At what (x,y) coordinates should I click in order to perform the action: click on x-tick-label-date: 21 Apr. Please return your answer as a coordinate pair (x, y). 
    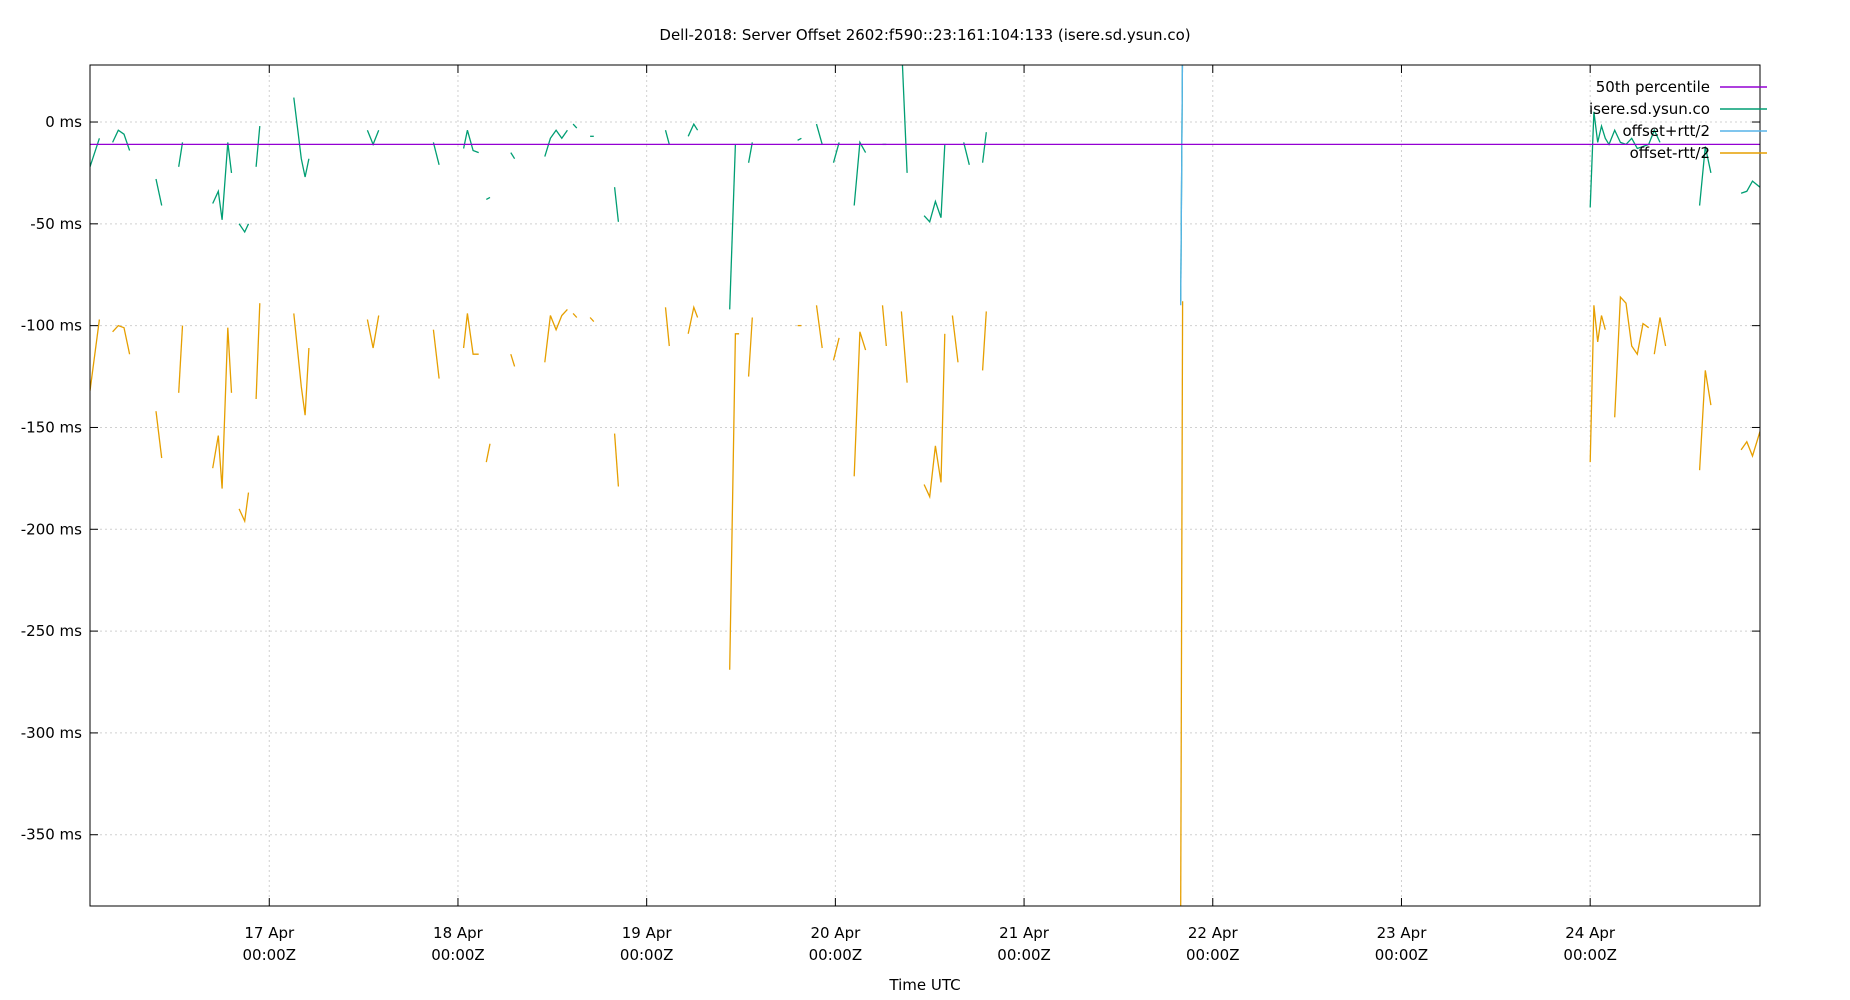
    Looking at the image, I should click on (1024, 933).